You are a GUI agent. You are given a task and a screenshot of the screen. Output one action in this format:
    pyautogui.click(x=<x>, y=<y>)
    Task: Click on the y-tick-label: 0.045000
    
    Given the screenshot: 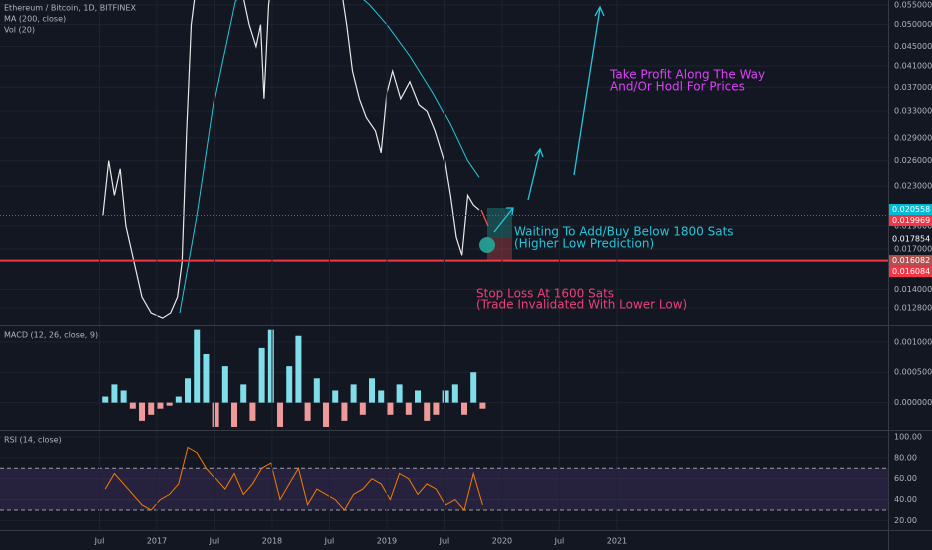 What is the action you would take?
    pyautogui.click(x=913, y=46)
    